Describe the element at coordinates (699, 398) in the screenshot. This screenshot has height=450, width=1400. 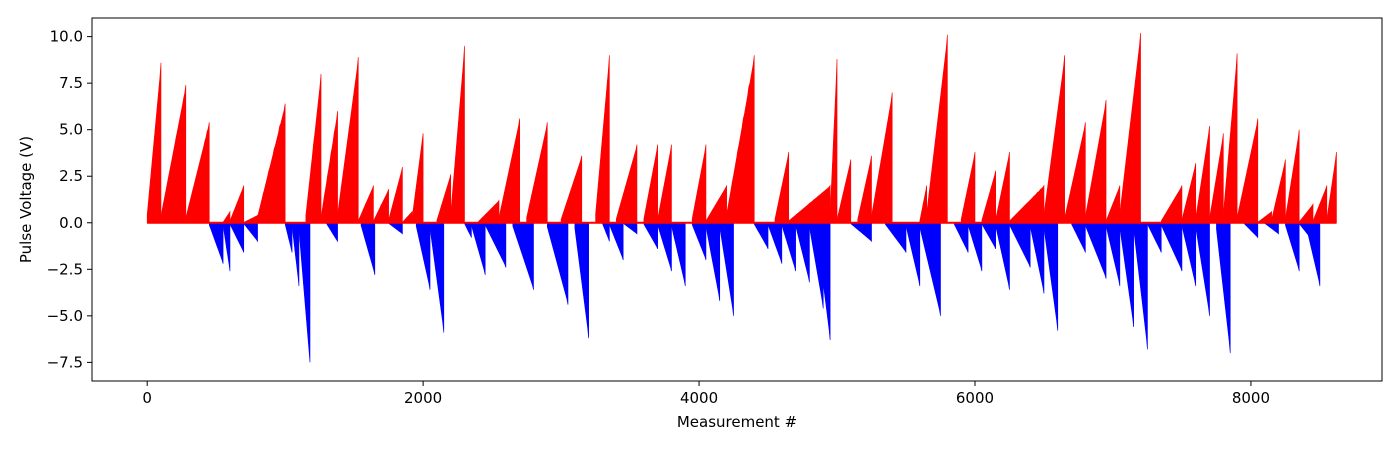
I see `x-tick-label: 4000` at that location.